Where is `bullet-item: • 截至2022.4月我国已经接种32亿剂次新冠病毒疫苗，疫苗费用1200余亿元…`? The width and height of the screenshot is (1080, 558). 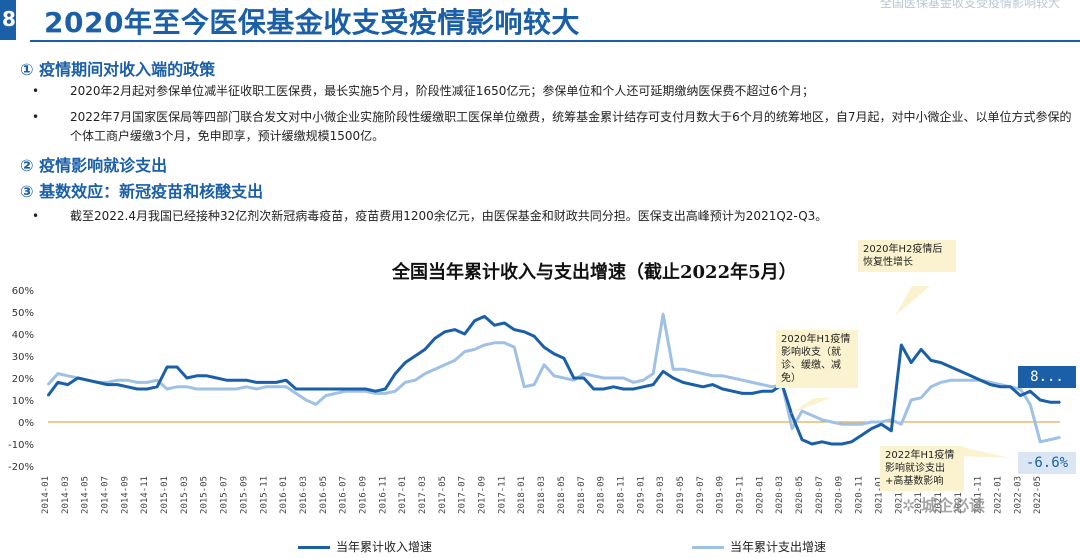 bullet-item: • 截至2022.4月我国已经接种32亿剂次新冠病毒疫苗，疫苗费用1200余亿元… is located at coordinates (552, 216).